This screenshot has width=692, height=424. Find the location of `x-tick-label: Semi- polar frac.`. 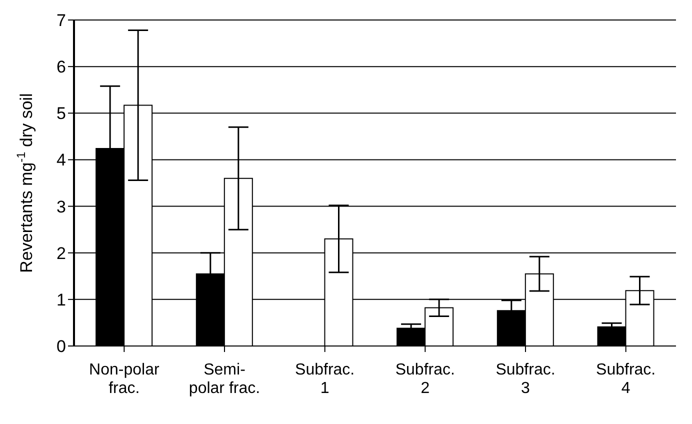

x-tick-label: Semi- polar frac. is located at coordinates (224, 379).